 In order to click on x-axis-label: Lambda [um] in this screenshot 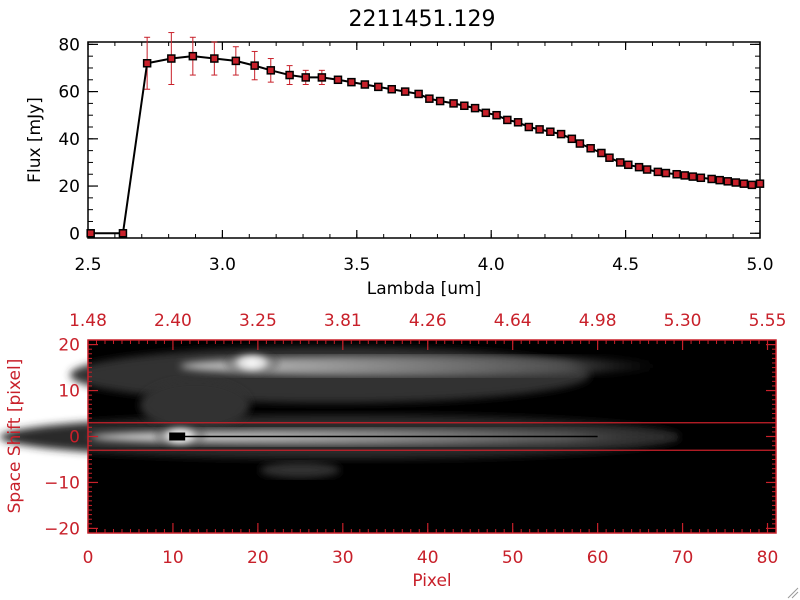, I will do `click(424, 289)`.